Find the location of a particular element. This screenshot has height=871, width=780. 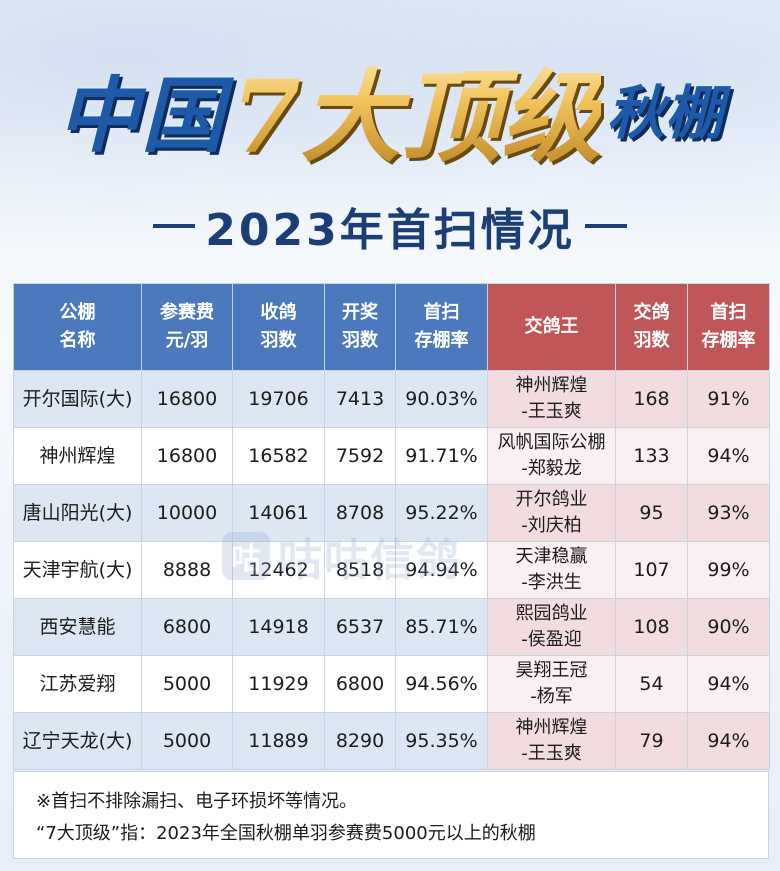

cell-king: 开尔鸽业 -刘庆柏 is located at coordinates (551, 513).